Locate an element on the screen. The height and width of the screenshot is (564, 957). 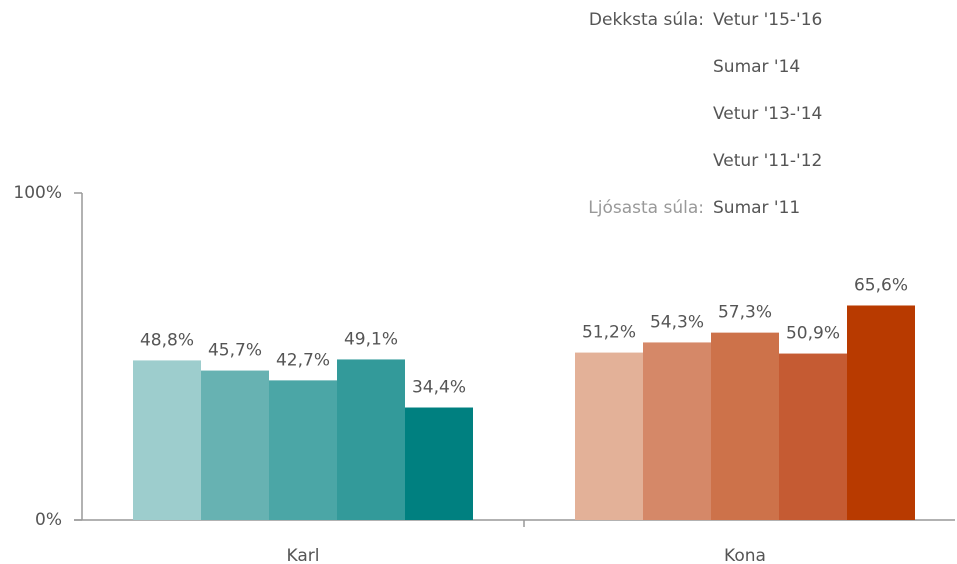
value-label: 65,6% is located at coordinates (881, 285).